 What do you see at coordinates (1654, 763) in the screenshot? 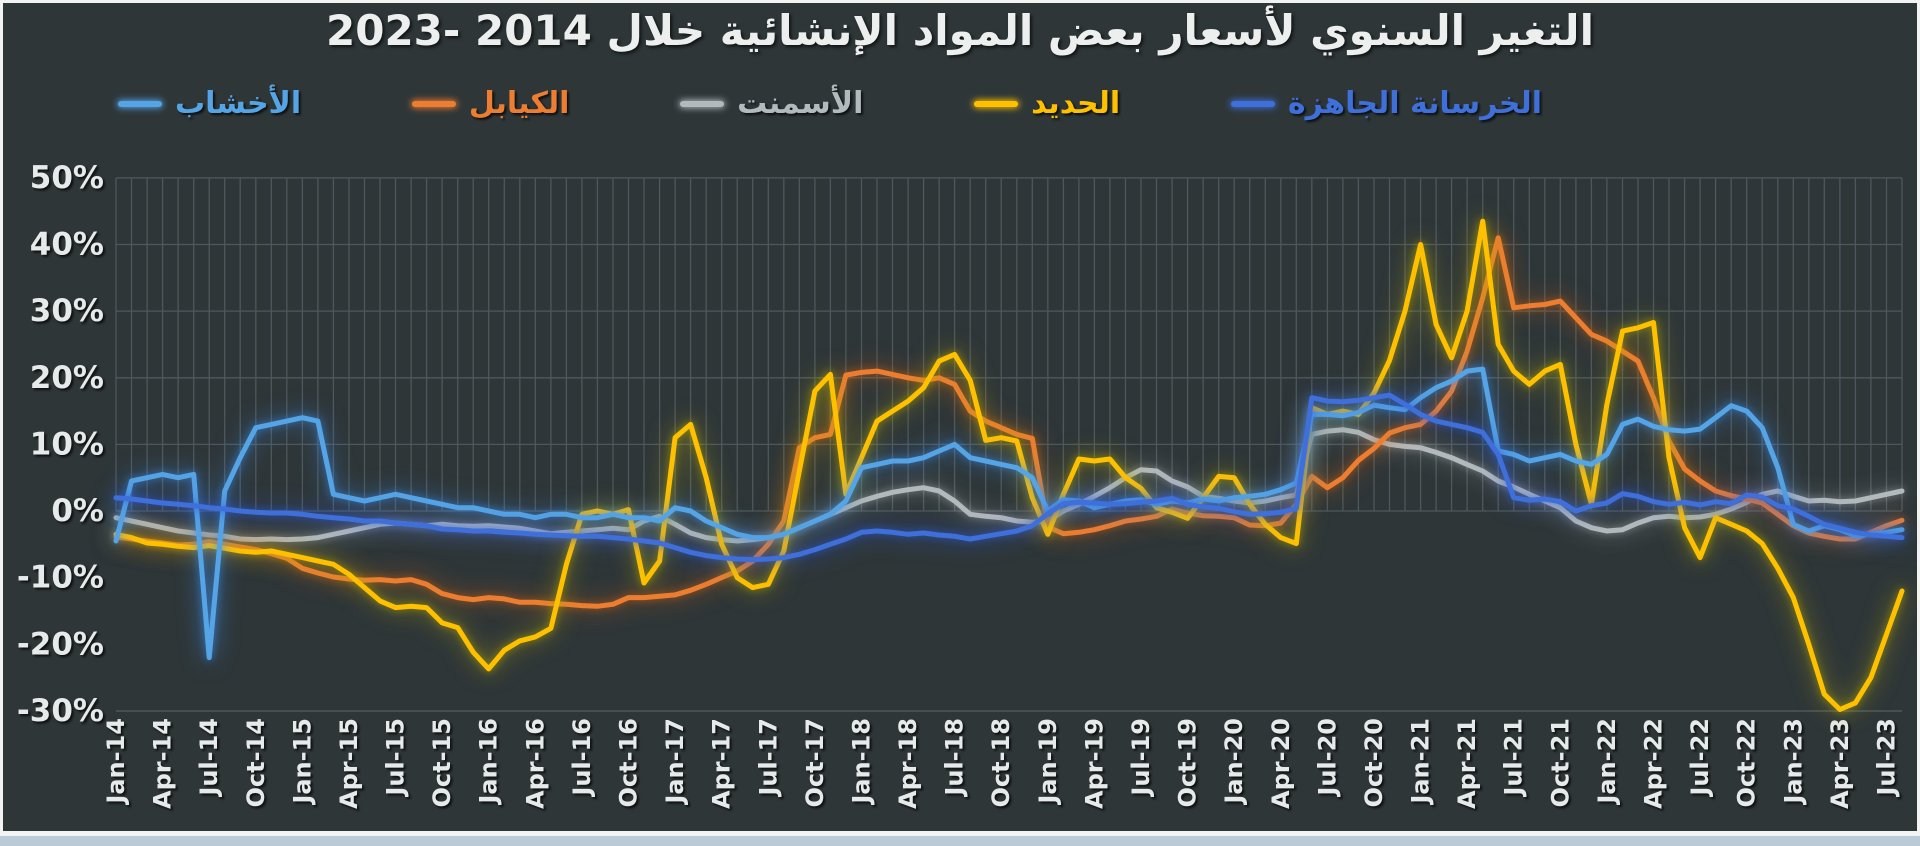
I see `x-tick-label: Apr-22` at bounding box center [1654, 763].